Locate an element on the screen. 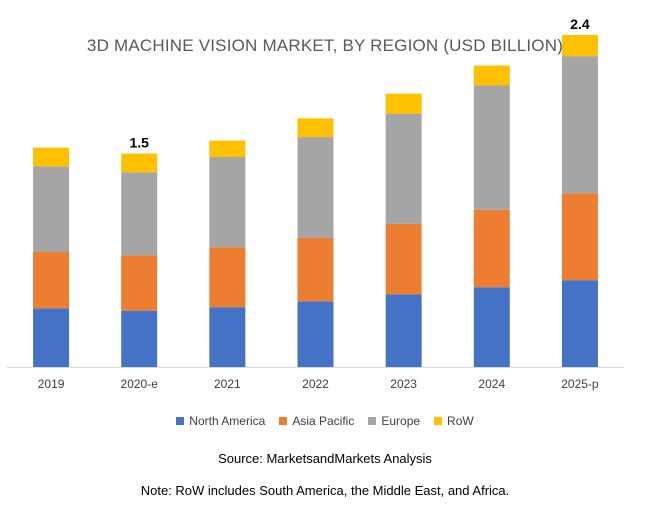  data-label: 1.5 is located at coordinates (139, 143).